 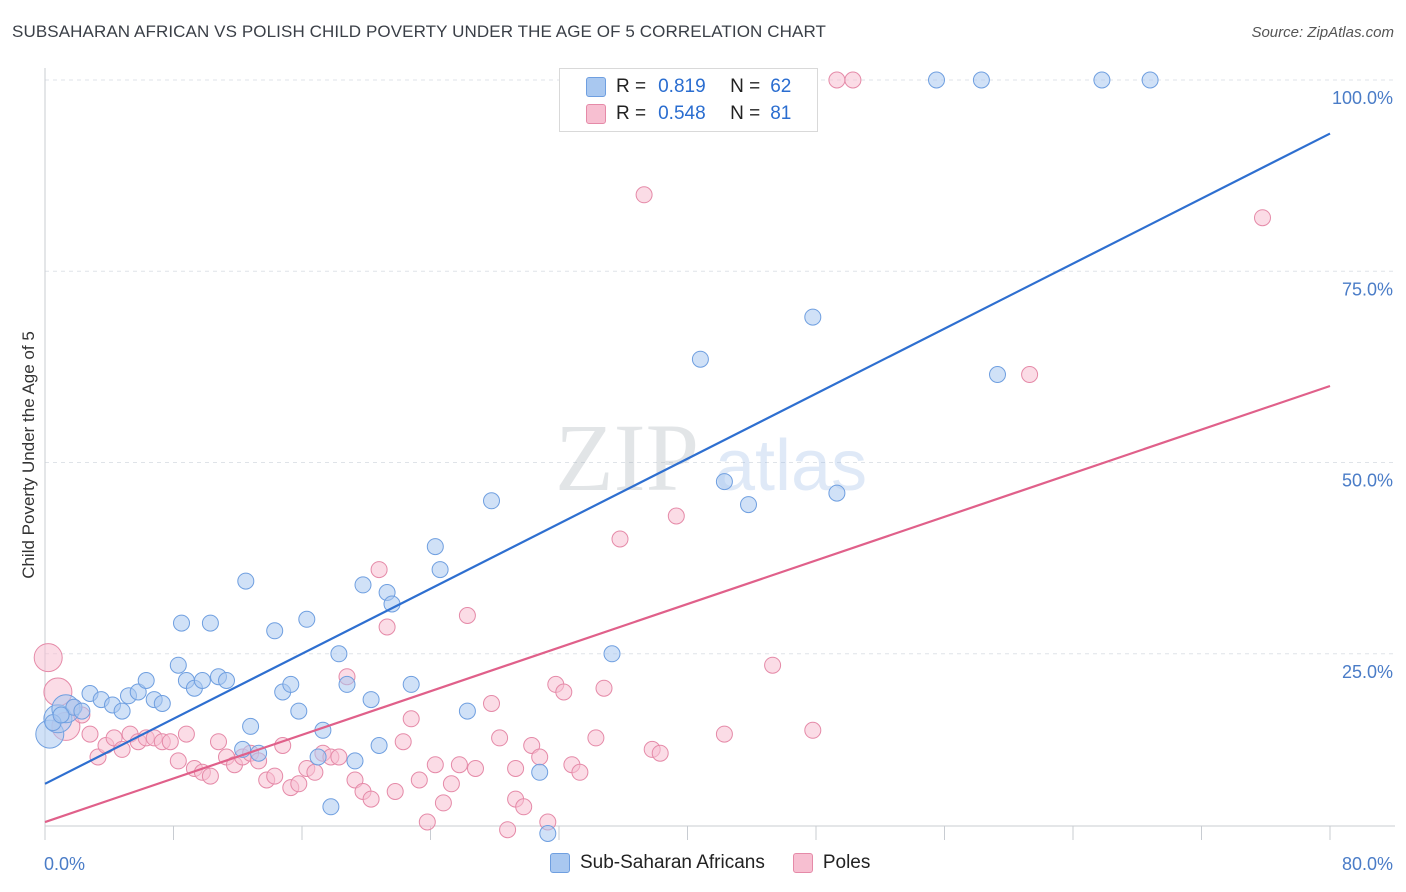 What do you see at coordinates (781, 113) in the screenshot?
I see `legend-n-value: 81` at bounding box center [781, 113].